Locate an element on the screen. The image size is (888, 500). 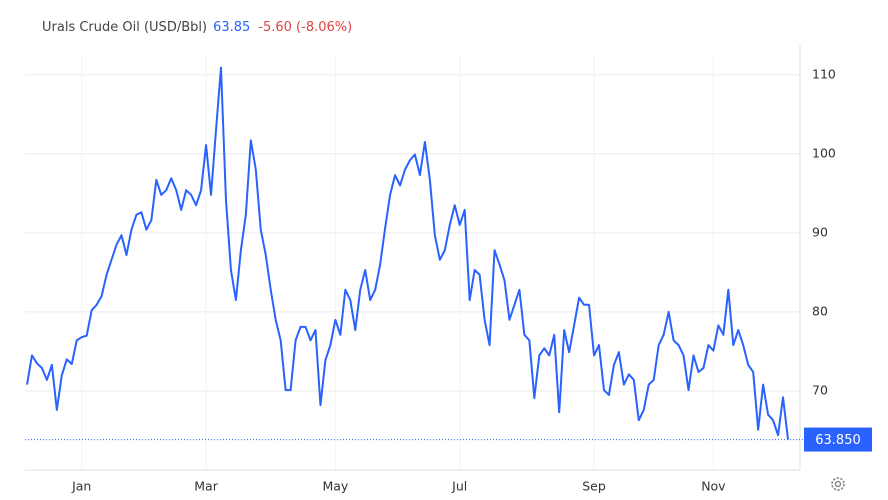
x-tick-label: Sep is located at coordinates (594, 486).